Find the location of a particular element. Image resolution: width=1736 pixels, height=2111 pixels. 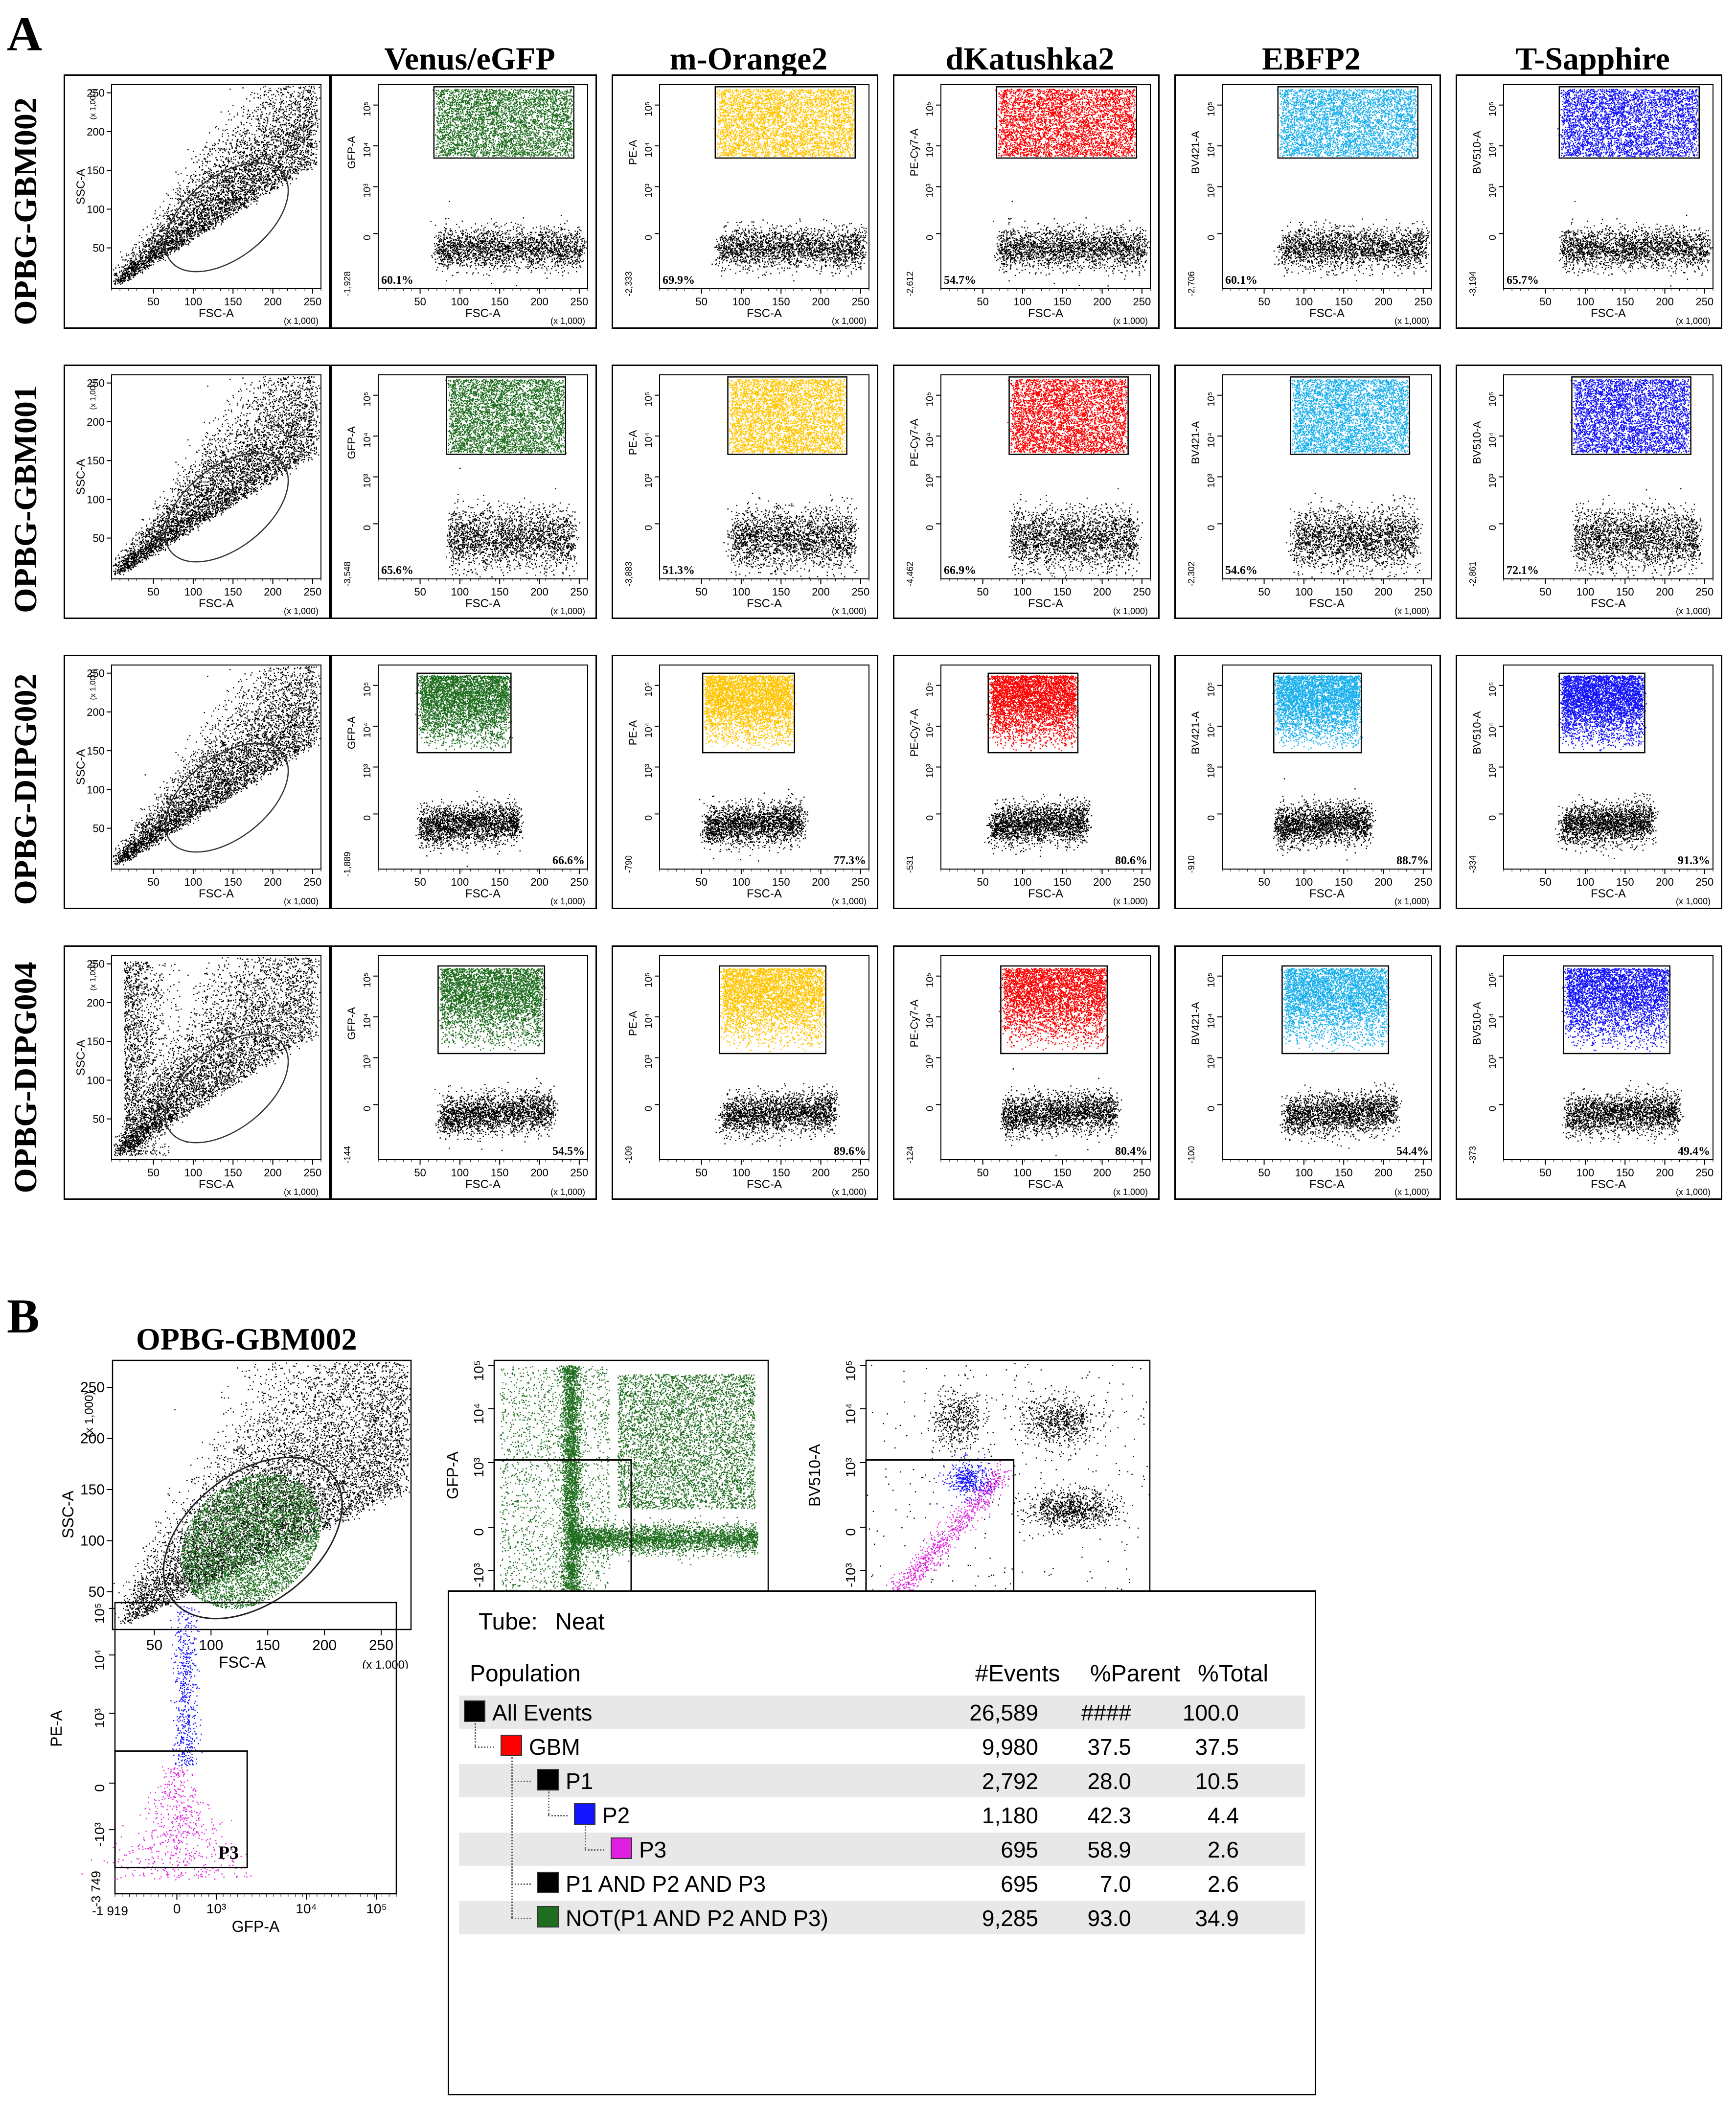

header-total: %Total is located at coordinates (1234, 1674).